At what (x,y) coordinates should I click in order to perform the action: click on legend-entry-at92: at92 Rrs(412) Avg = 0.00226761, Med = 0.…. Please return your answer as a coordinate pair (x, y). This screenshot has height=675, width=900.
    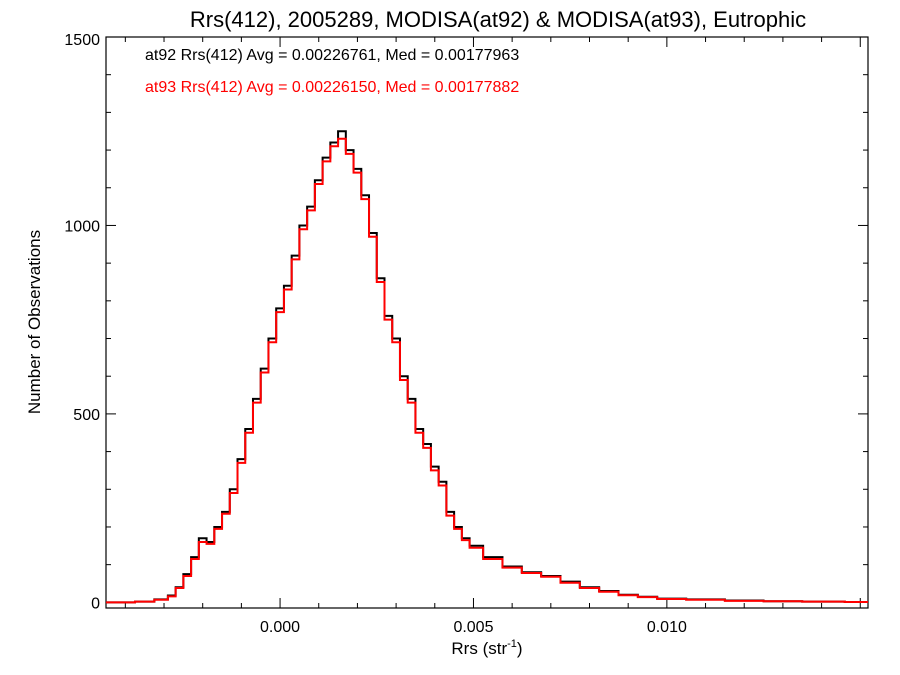
    Looking at the image, I should click on (332, 55).